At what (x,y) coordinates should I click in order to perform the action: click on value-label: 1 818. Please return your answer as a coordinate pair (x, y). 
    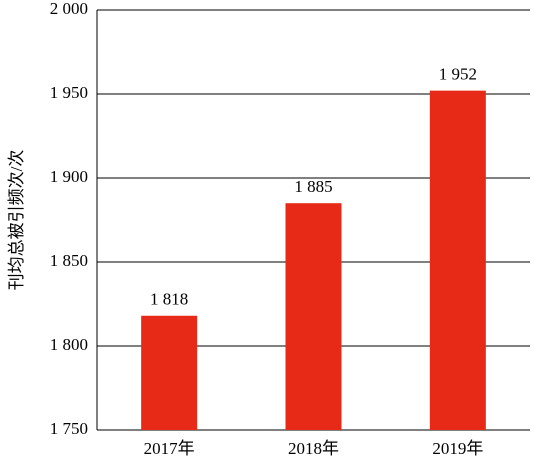
    Looking at the image, I should click on (169, 299).